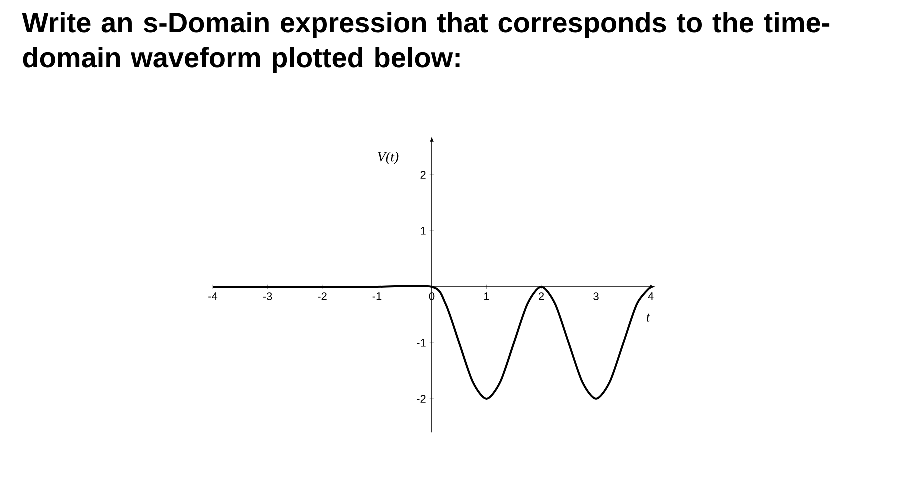  What do you see at coordinates (388, 158) in the screenshot?
I see `y-axis-title: V(t)` at bounding box center [388, 158].